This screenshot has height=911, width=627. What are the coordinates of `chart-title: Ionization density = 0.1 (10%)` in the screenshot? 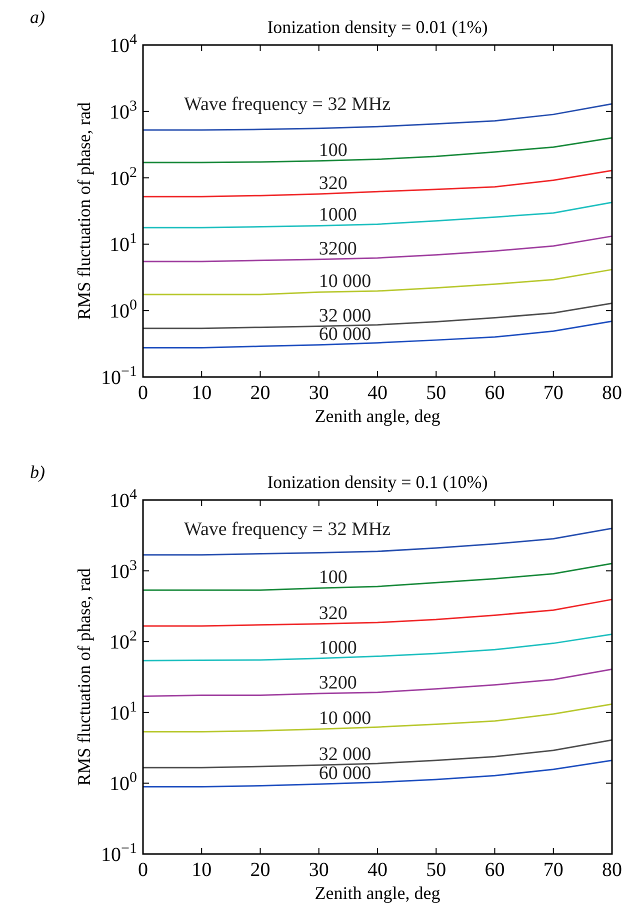 It's located at (377, 482).